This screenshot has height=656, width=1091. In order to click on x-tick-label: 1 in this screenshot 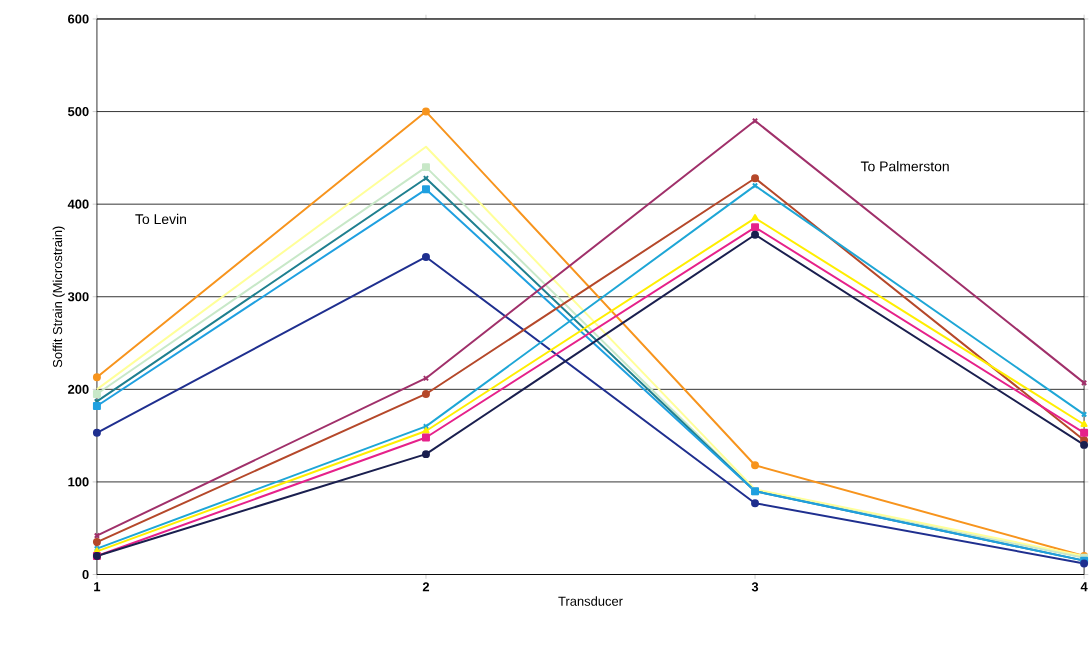, I will do `click(97, 586)`.